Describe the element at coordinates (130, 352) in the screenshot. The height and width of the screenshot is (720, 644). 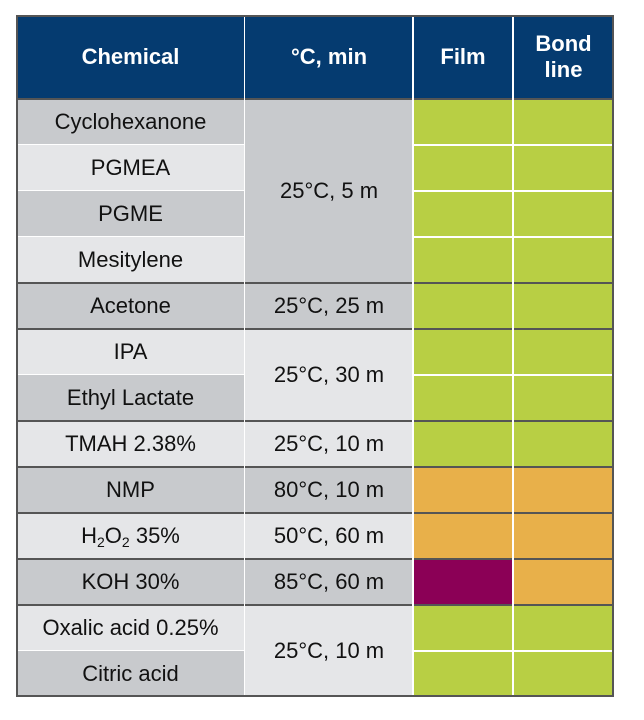
I see `chemical-cell: IPA` at that location.